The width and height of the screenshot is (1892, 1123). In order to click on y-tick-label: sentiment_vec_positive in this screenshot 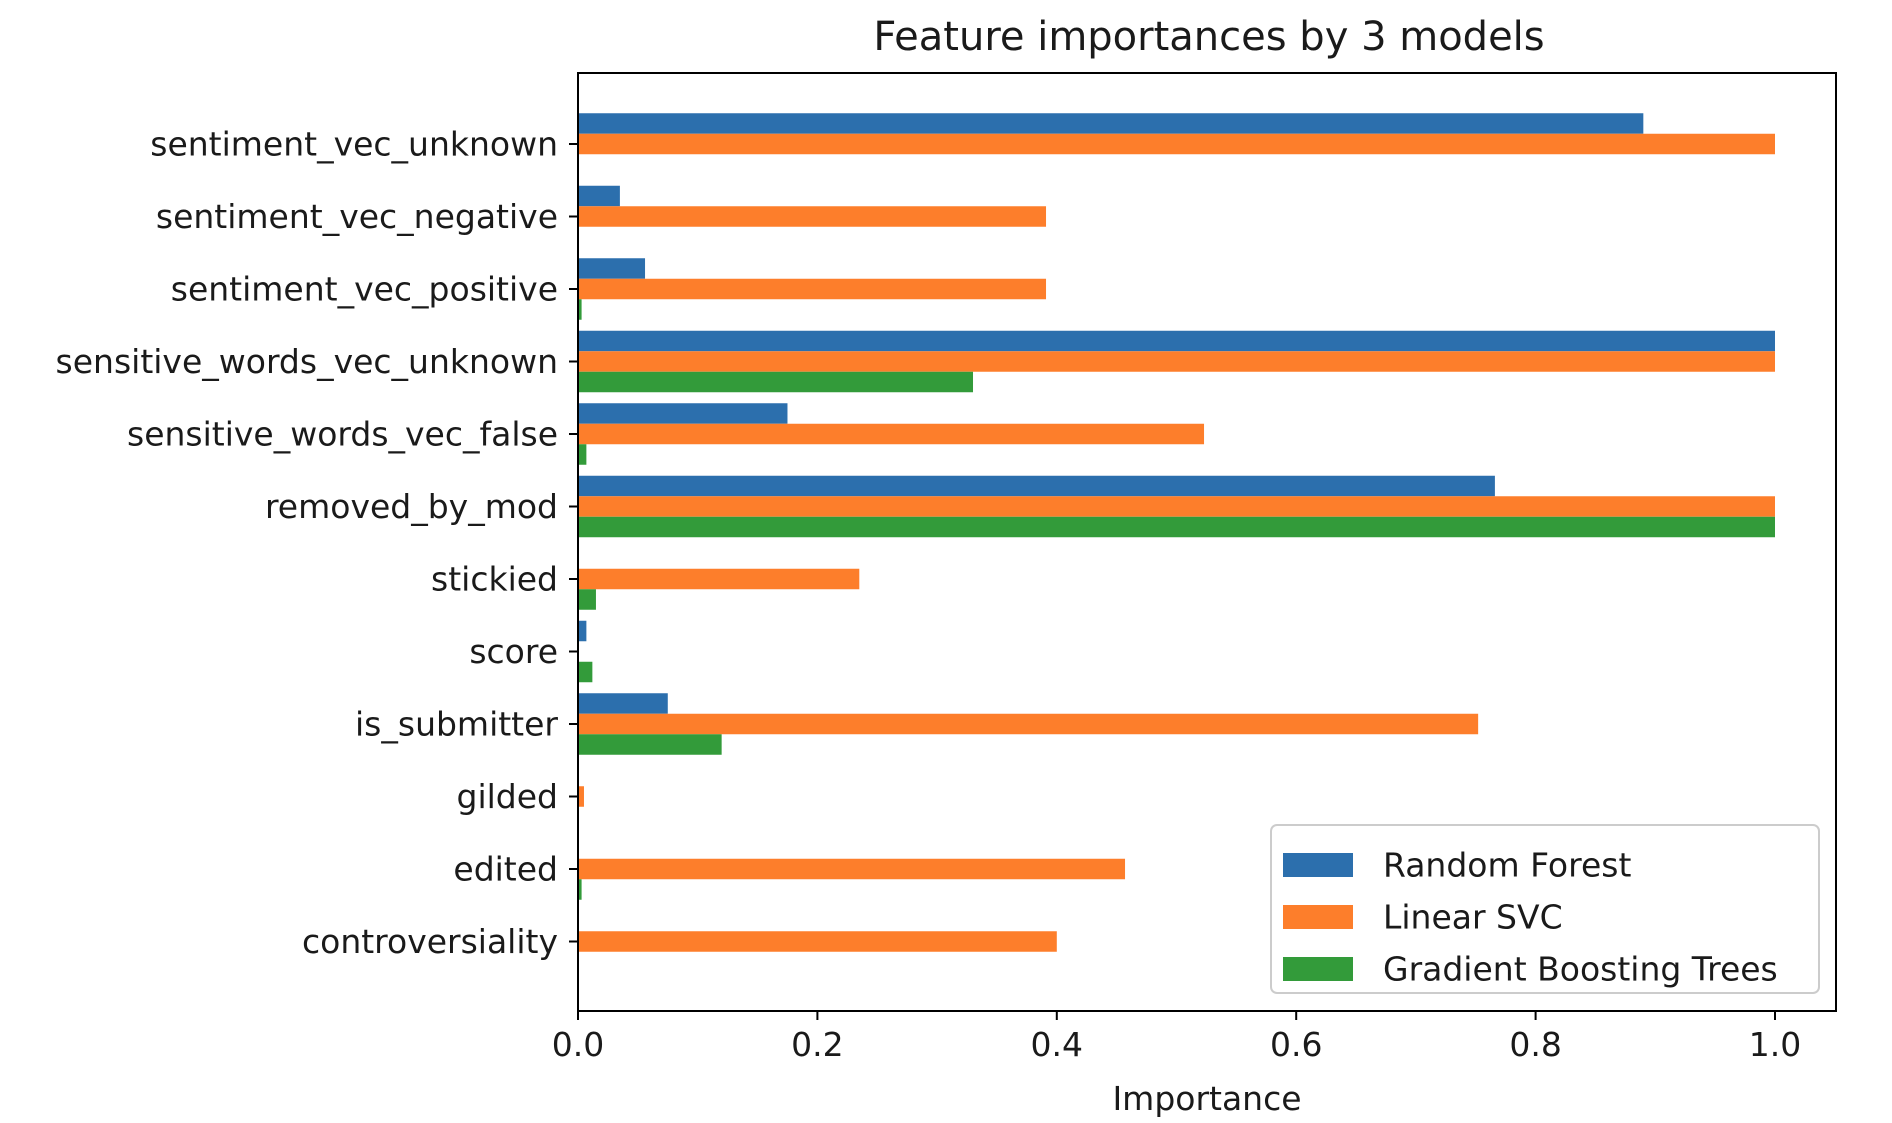, I will do `click(364, 289)`.